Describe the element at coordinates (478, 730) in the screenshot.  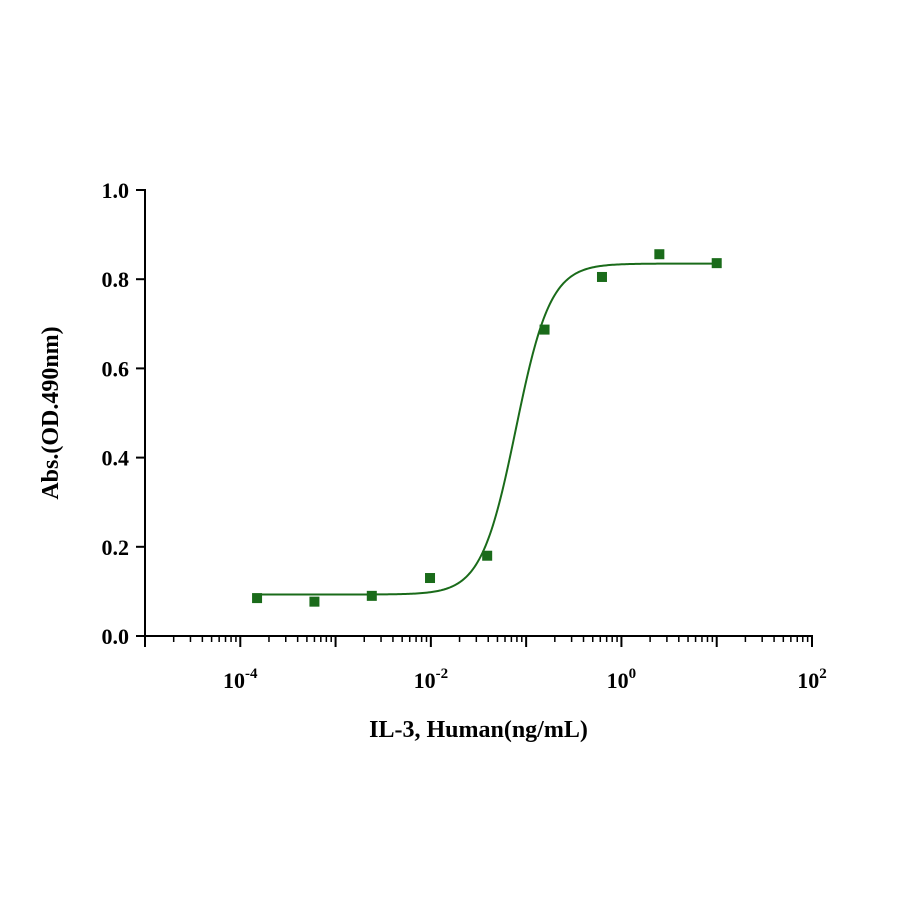
I see `x-axis-title: IL-3, Human(ng/mL)` at that location.